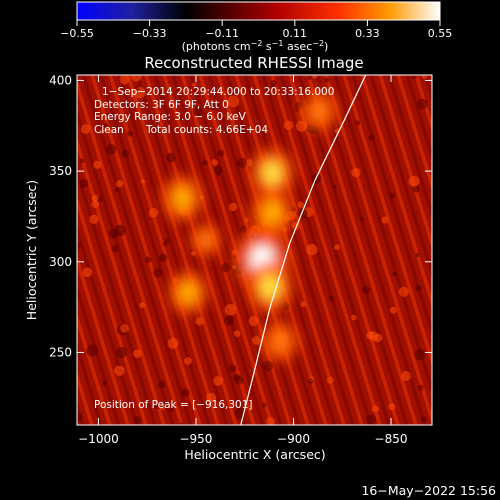  Describe the element at coordinates (440, 33) in the screenshot. I see `colorbar-tick-label: 0.55` at that location.